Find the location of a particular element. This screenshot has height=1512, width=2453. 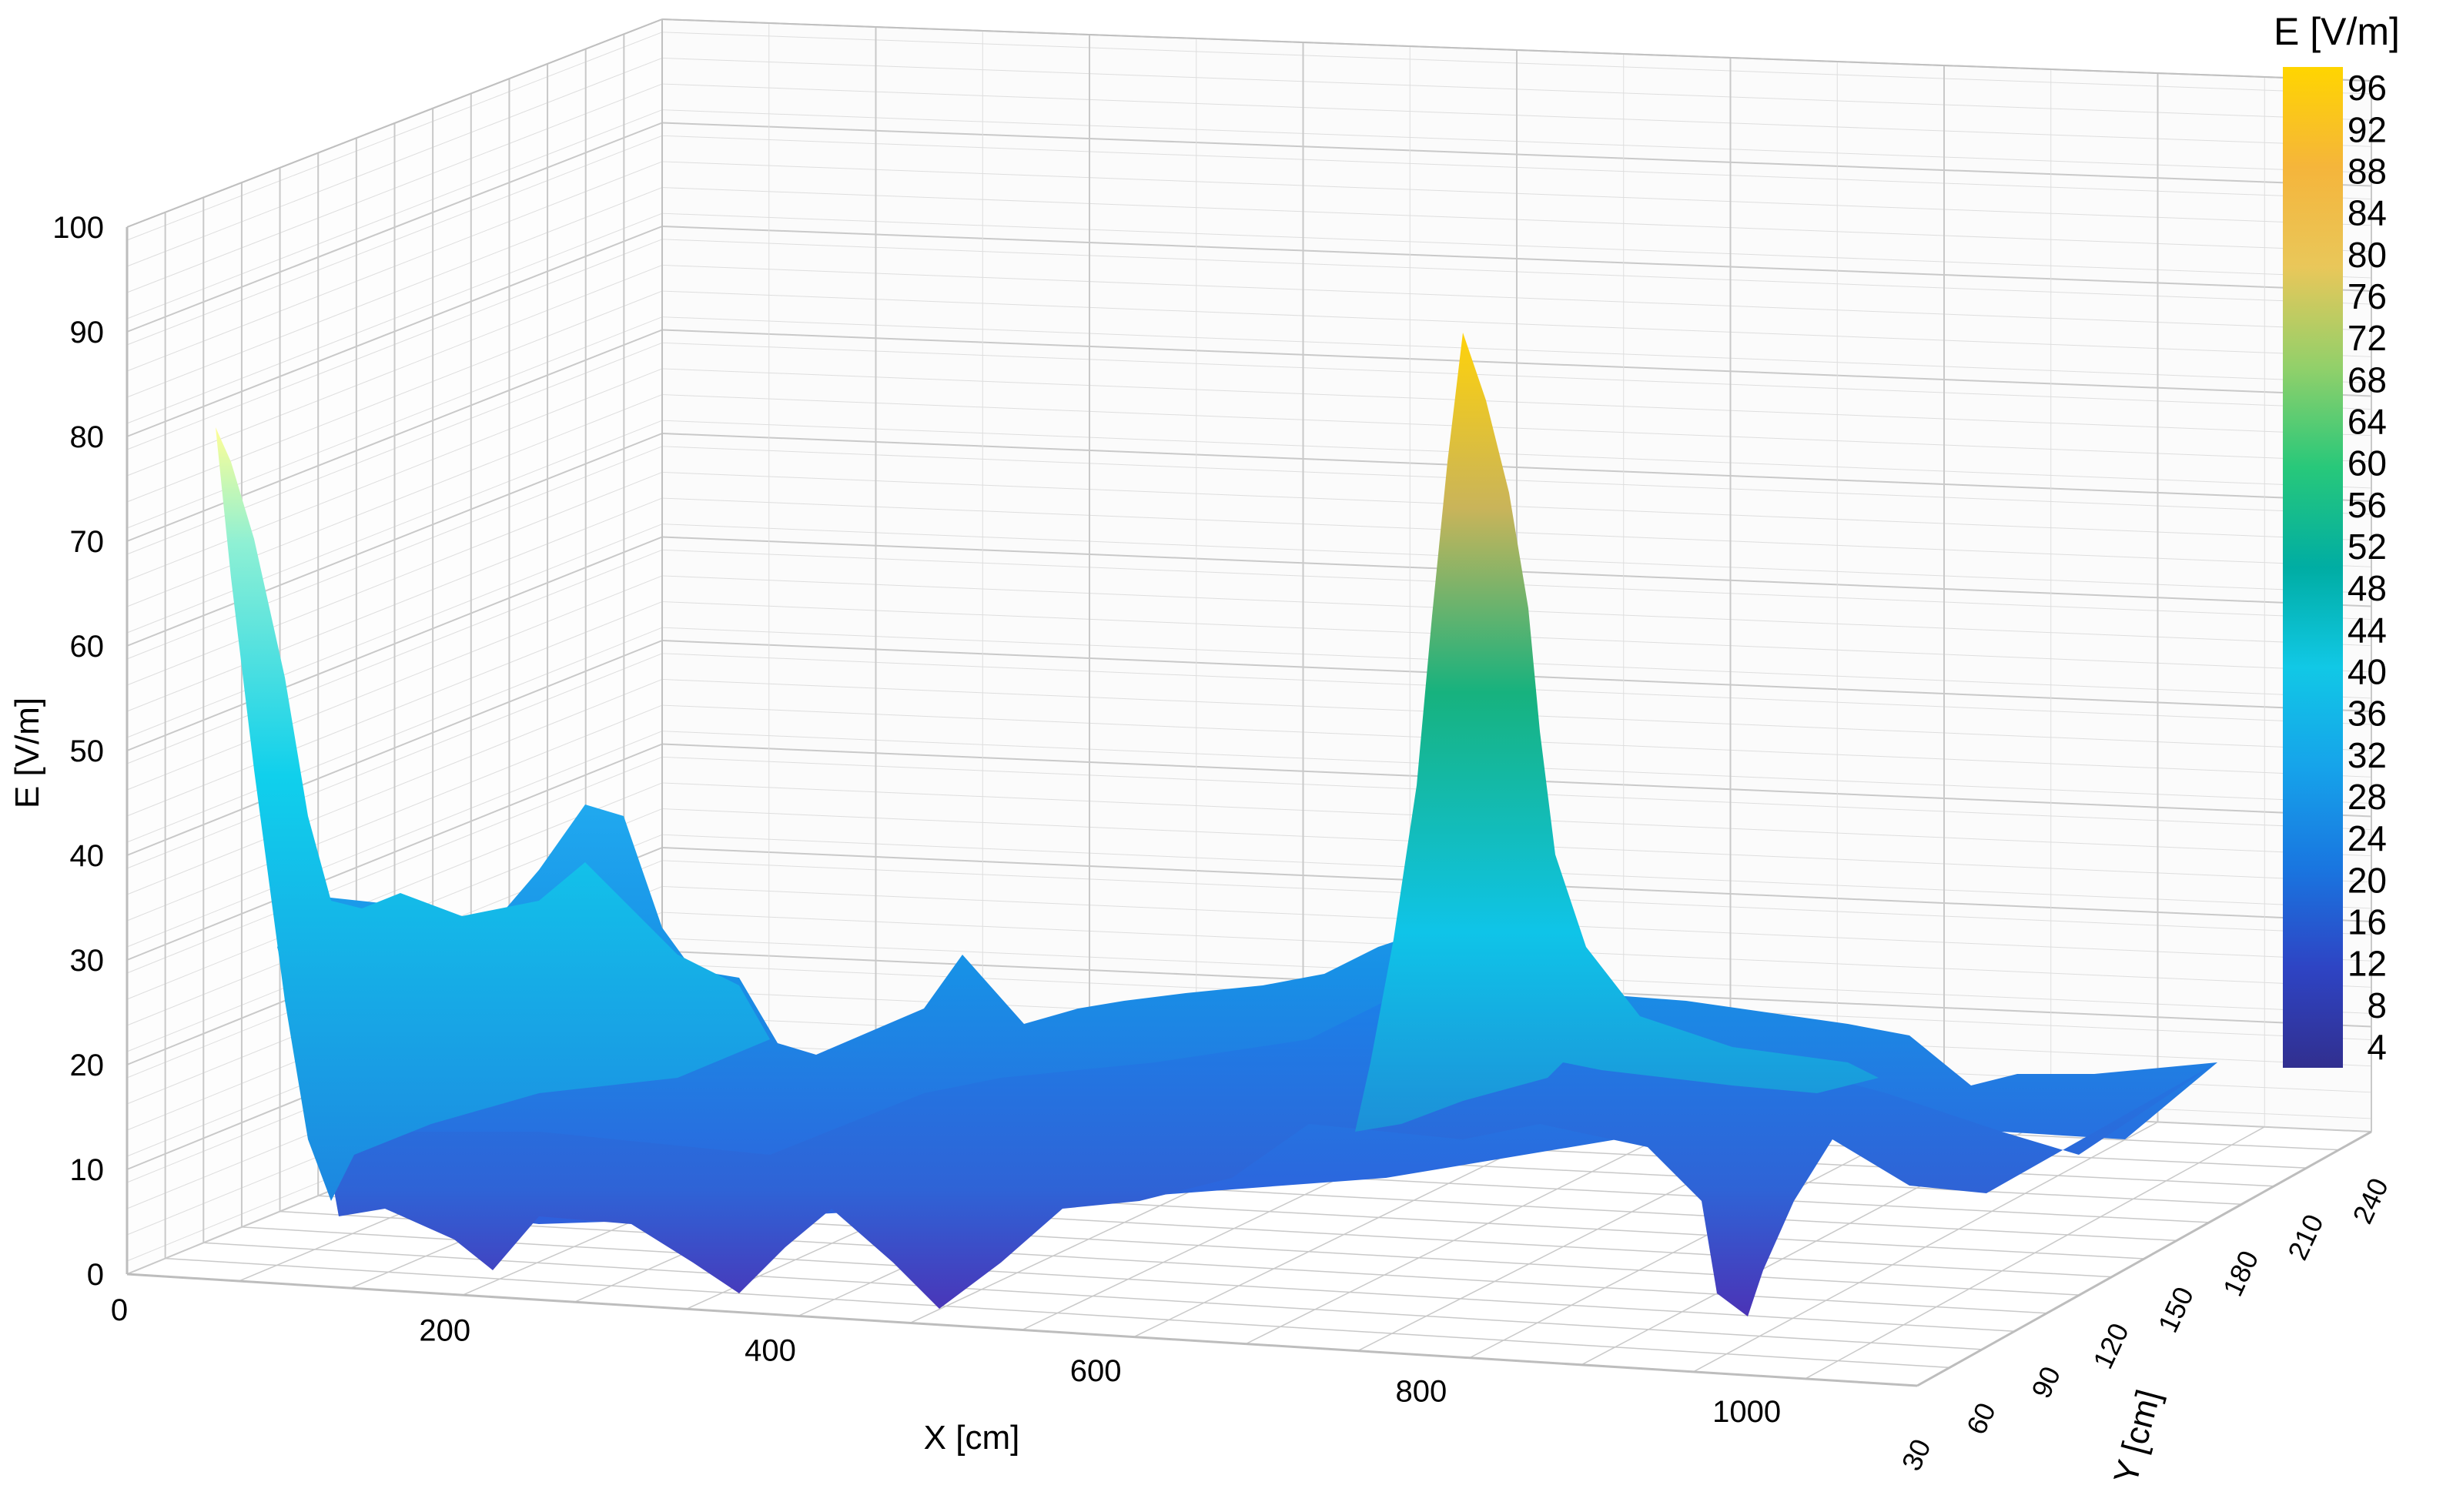

x-tick-label: 200 is located at coordinates (444, 1330).